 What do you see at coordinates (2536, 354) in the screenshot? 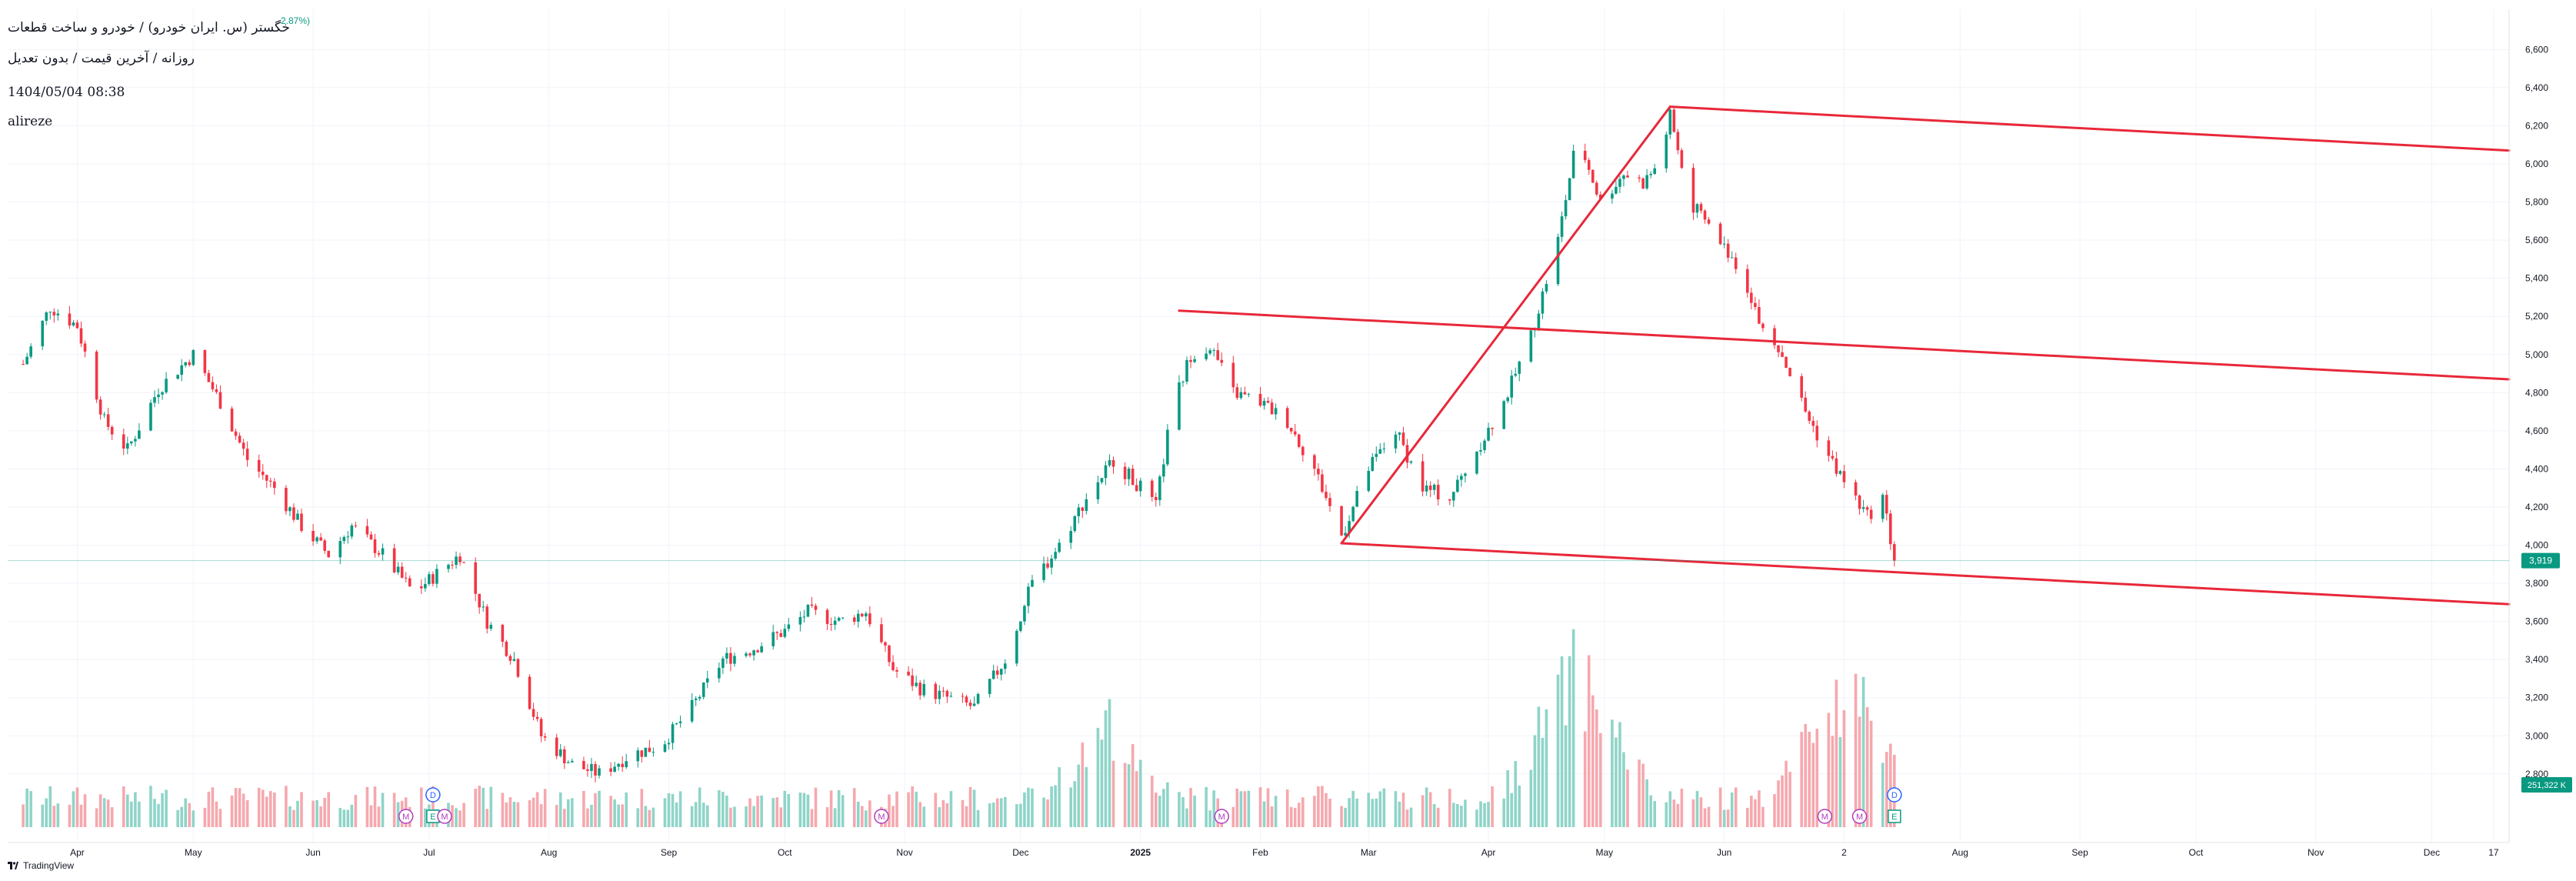
I see `price-tick-label: 5,000` at bounding box center [2536, 354].